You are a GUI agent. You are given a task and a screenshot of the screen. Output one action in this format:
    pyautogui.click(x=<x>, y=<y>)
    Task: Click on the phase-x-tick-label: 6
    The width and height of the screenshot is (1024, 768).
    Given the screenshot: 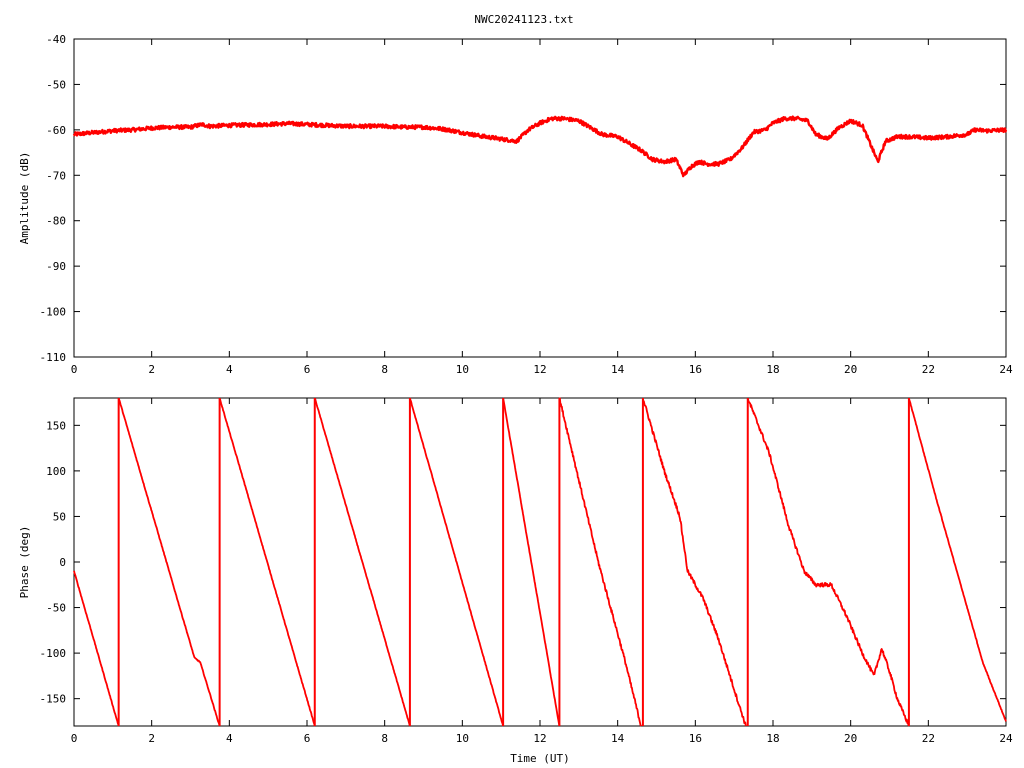 What is the action you would take?
    pyautogui.click(x=307, y=738)
    